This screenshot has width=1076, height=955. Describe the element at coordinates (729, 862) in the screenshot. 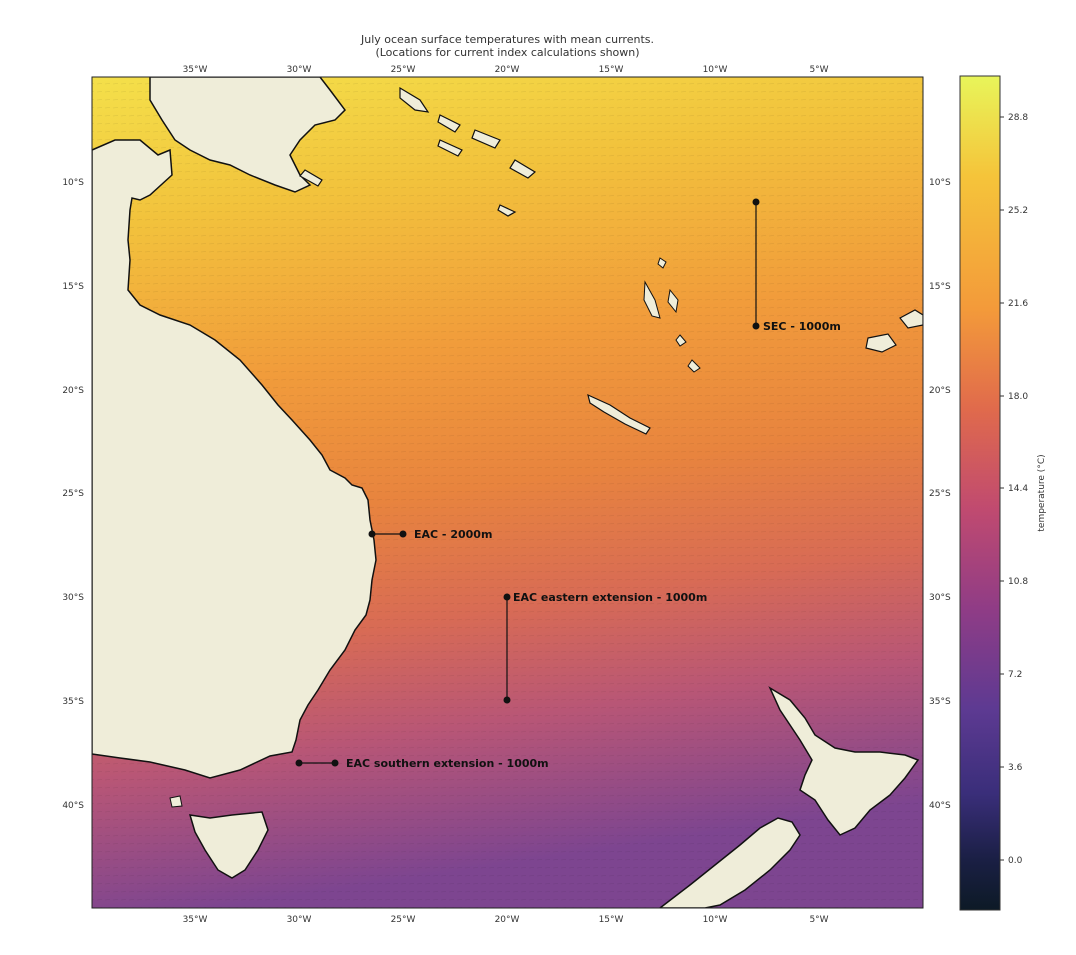

I see `new-zealand-south-island` at that location.